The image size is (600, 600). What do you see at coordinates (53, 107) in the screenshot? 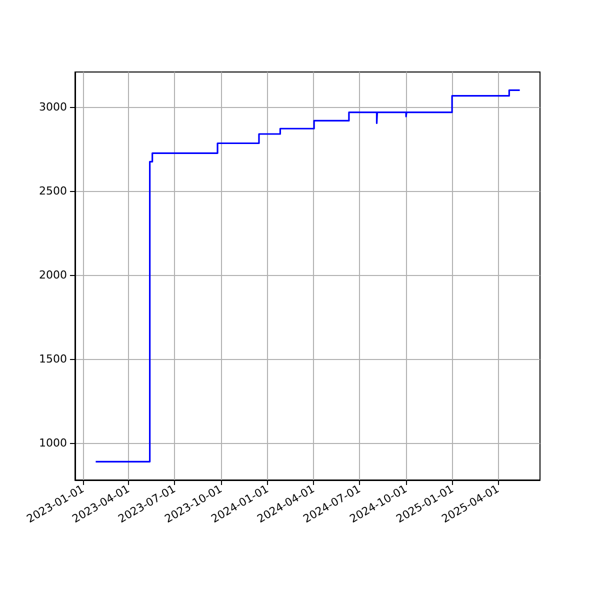
I see `y-tick-label: 3000` at bounding box center [53, 107].